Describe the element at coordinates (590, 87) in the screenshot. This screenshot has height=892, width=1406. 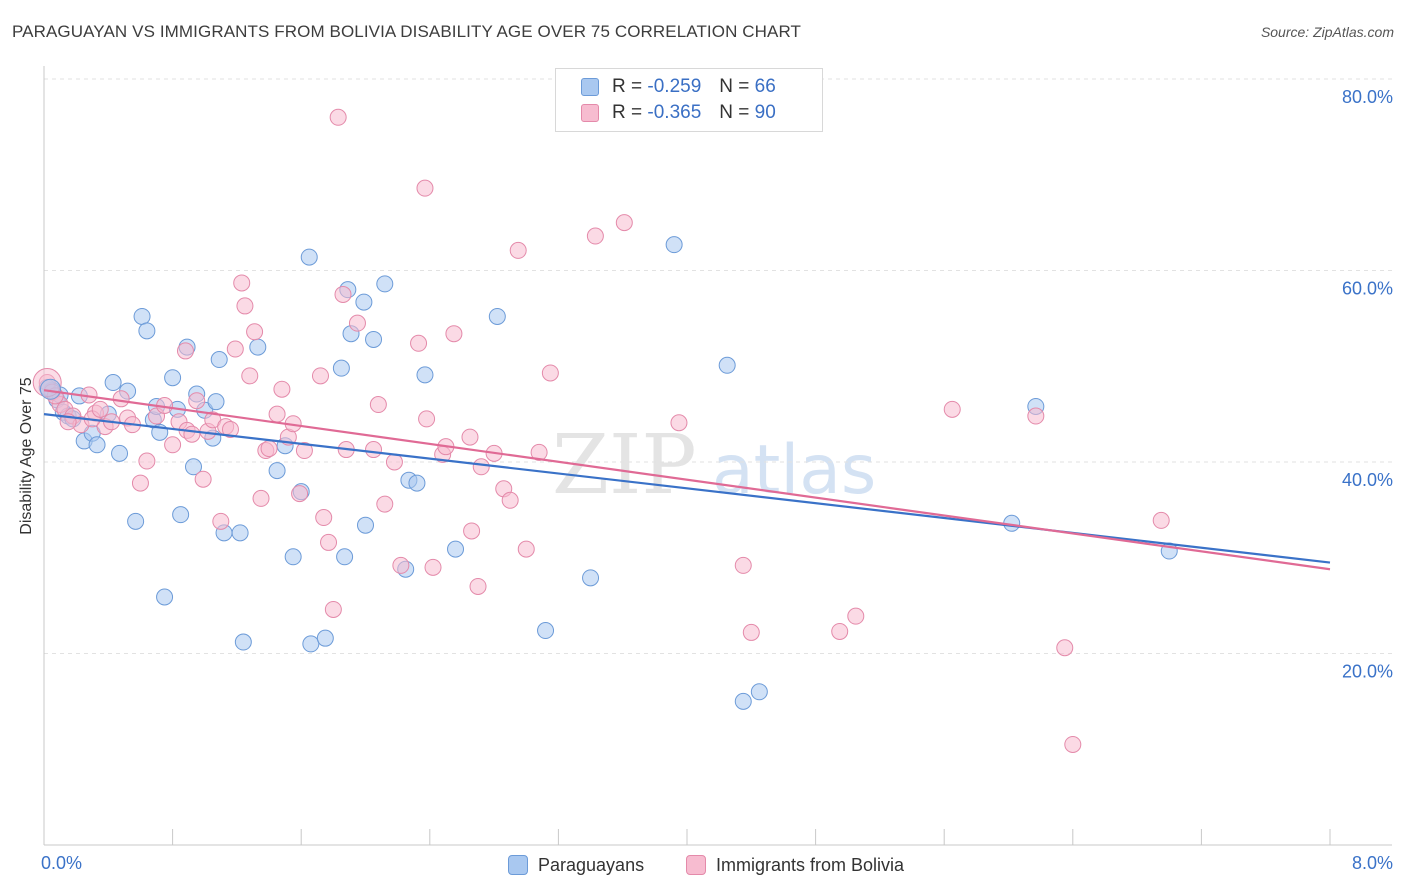
I see `legend-swatch-paraguayans` at that location.